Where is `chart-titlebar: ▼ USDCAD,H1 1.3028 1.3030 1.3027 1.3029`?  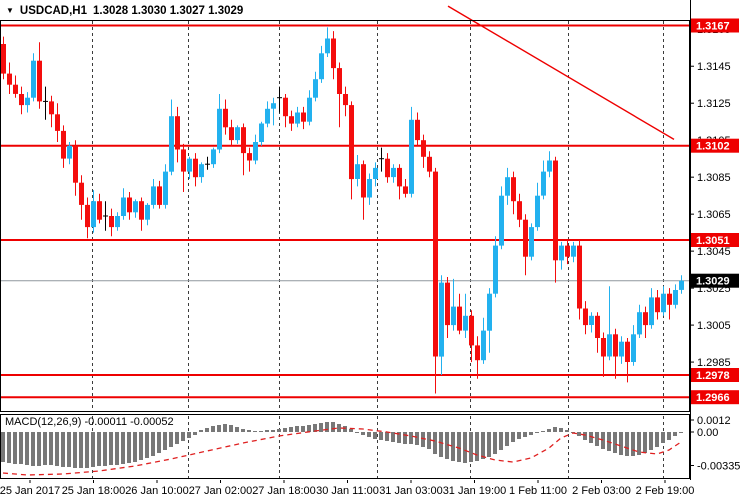 chart-titlebar: ▼ USDCAD,H1 1.3028 1.3030 1.3027 1.3029 is located at coordinates (124, 11).